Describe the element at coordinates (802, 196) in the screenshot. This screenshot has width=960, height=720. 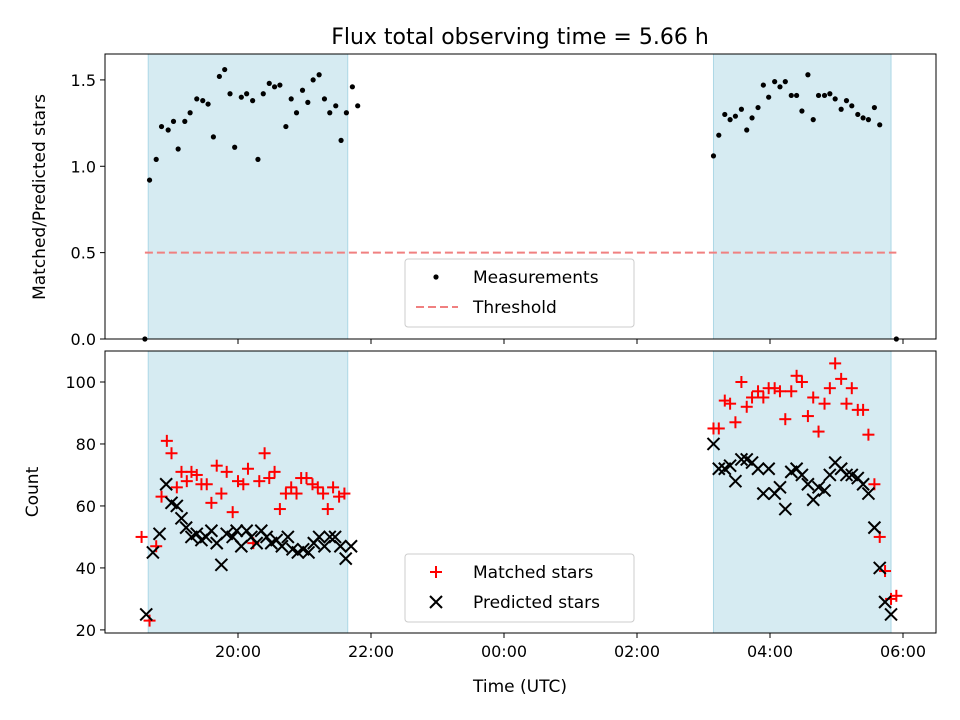
I see `observing-window-span` at that location.